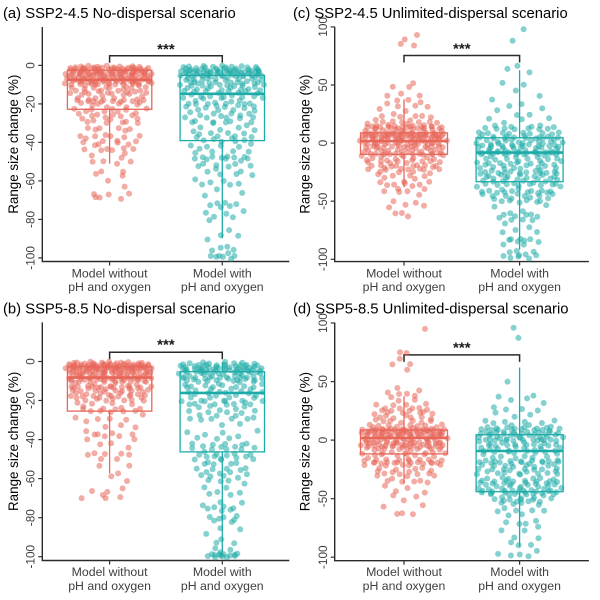 Image resolution: width=600 pixels, height=600 pixels. I want to click on svg-text:(b) SSP5-8.5 No-dispersal scen: (b) SSP5-8.5 No-dispersal scenario, so click(119, 310).